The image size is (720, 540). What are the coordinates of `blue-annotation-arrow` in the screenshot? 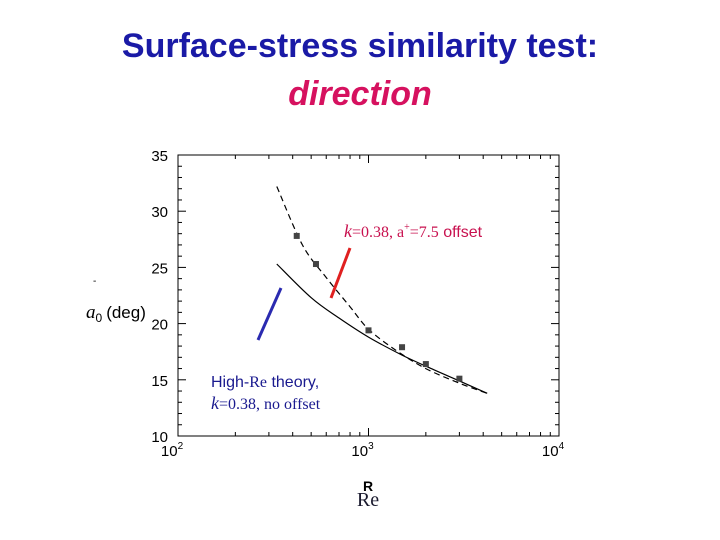 It's located at (269, 314).